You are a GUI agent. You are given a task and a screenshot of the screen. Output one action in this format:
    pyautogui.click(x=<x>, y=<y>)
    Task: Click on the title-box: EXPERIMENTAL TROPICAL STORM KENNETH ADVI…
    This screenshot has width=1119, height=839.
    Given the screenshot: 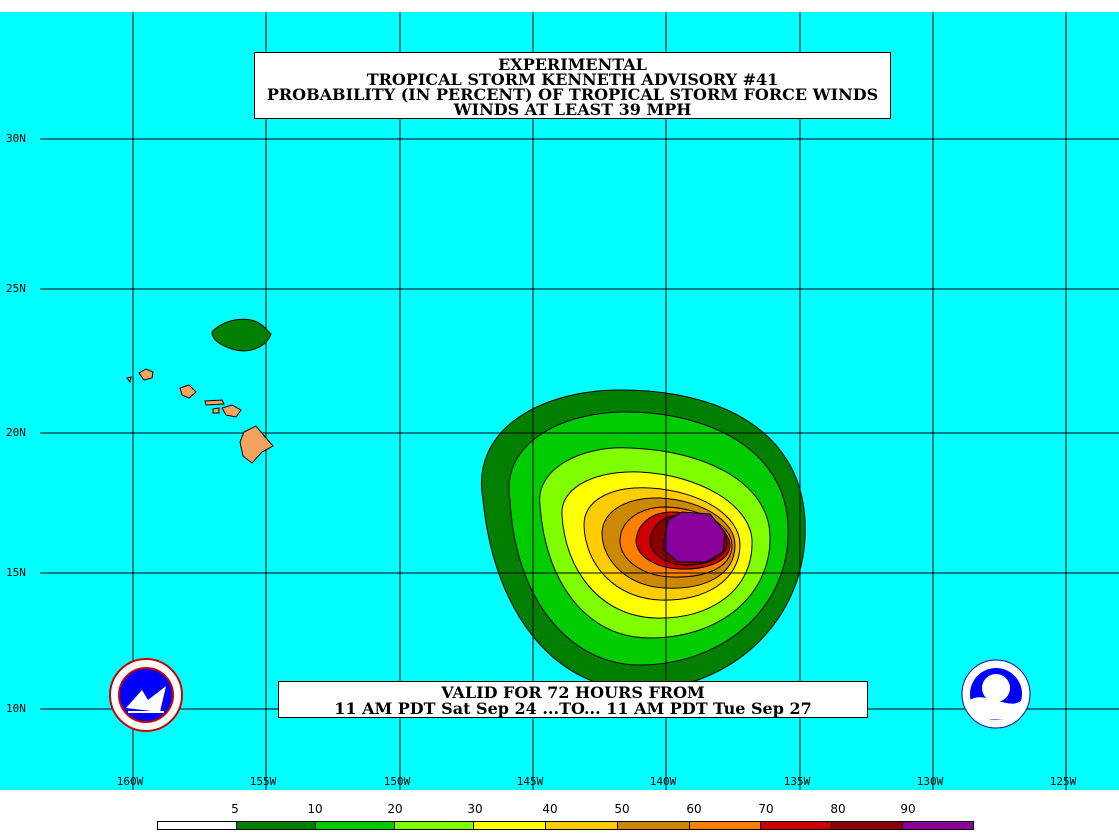 What is the action you would take?
    pyautogui.click(x=572, y=85)
    